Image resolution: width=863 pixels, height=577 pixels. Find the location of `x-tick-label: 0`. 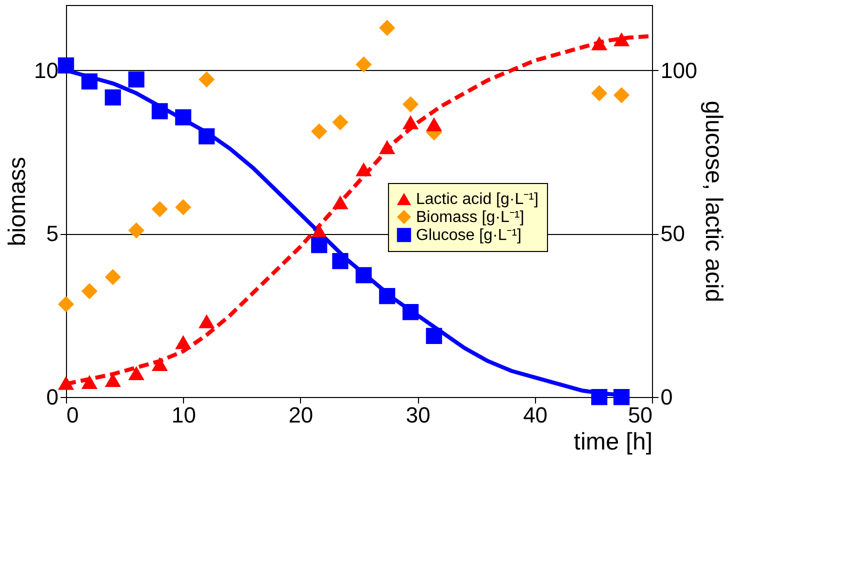

x-tick-label: 0 is located at coordinates (72, 415).